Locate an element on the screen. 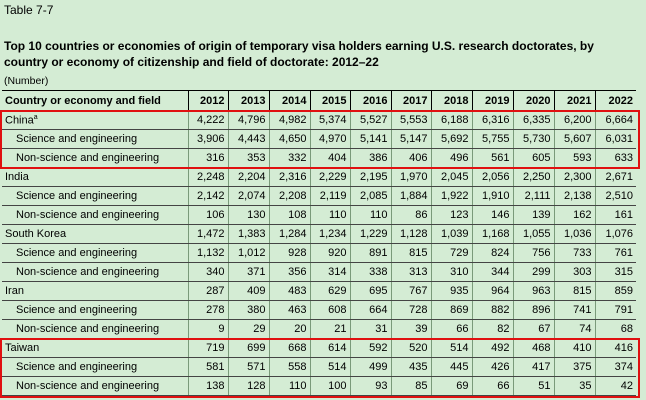 The image size is (646, 400). value-cell: 435 is located at coordinates (410, 367).